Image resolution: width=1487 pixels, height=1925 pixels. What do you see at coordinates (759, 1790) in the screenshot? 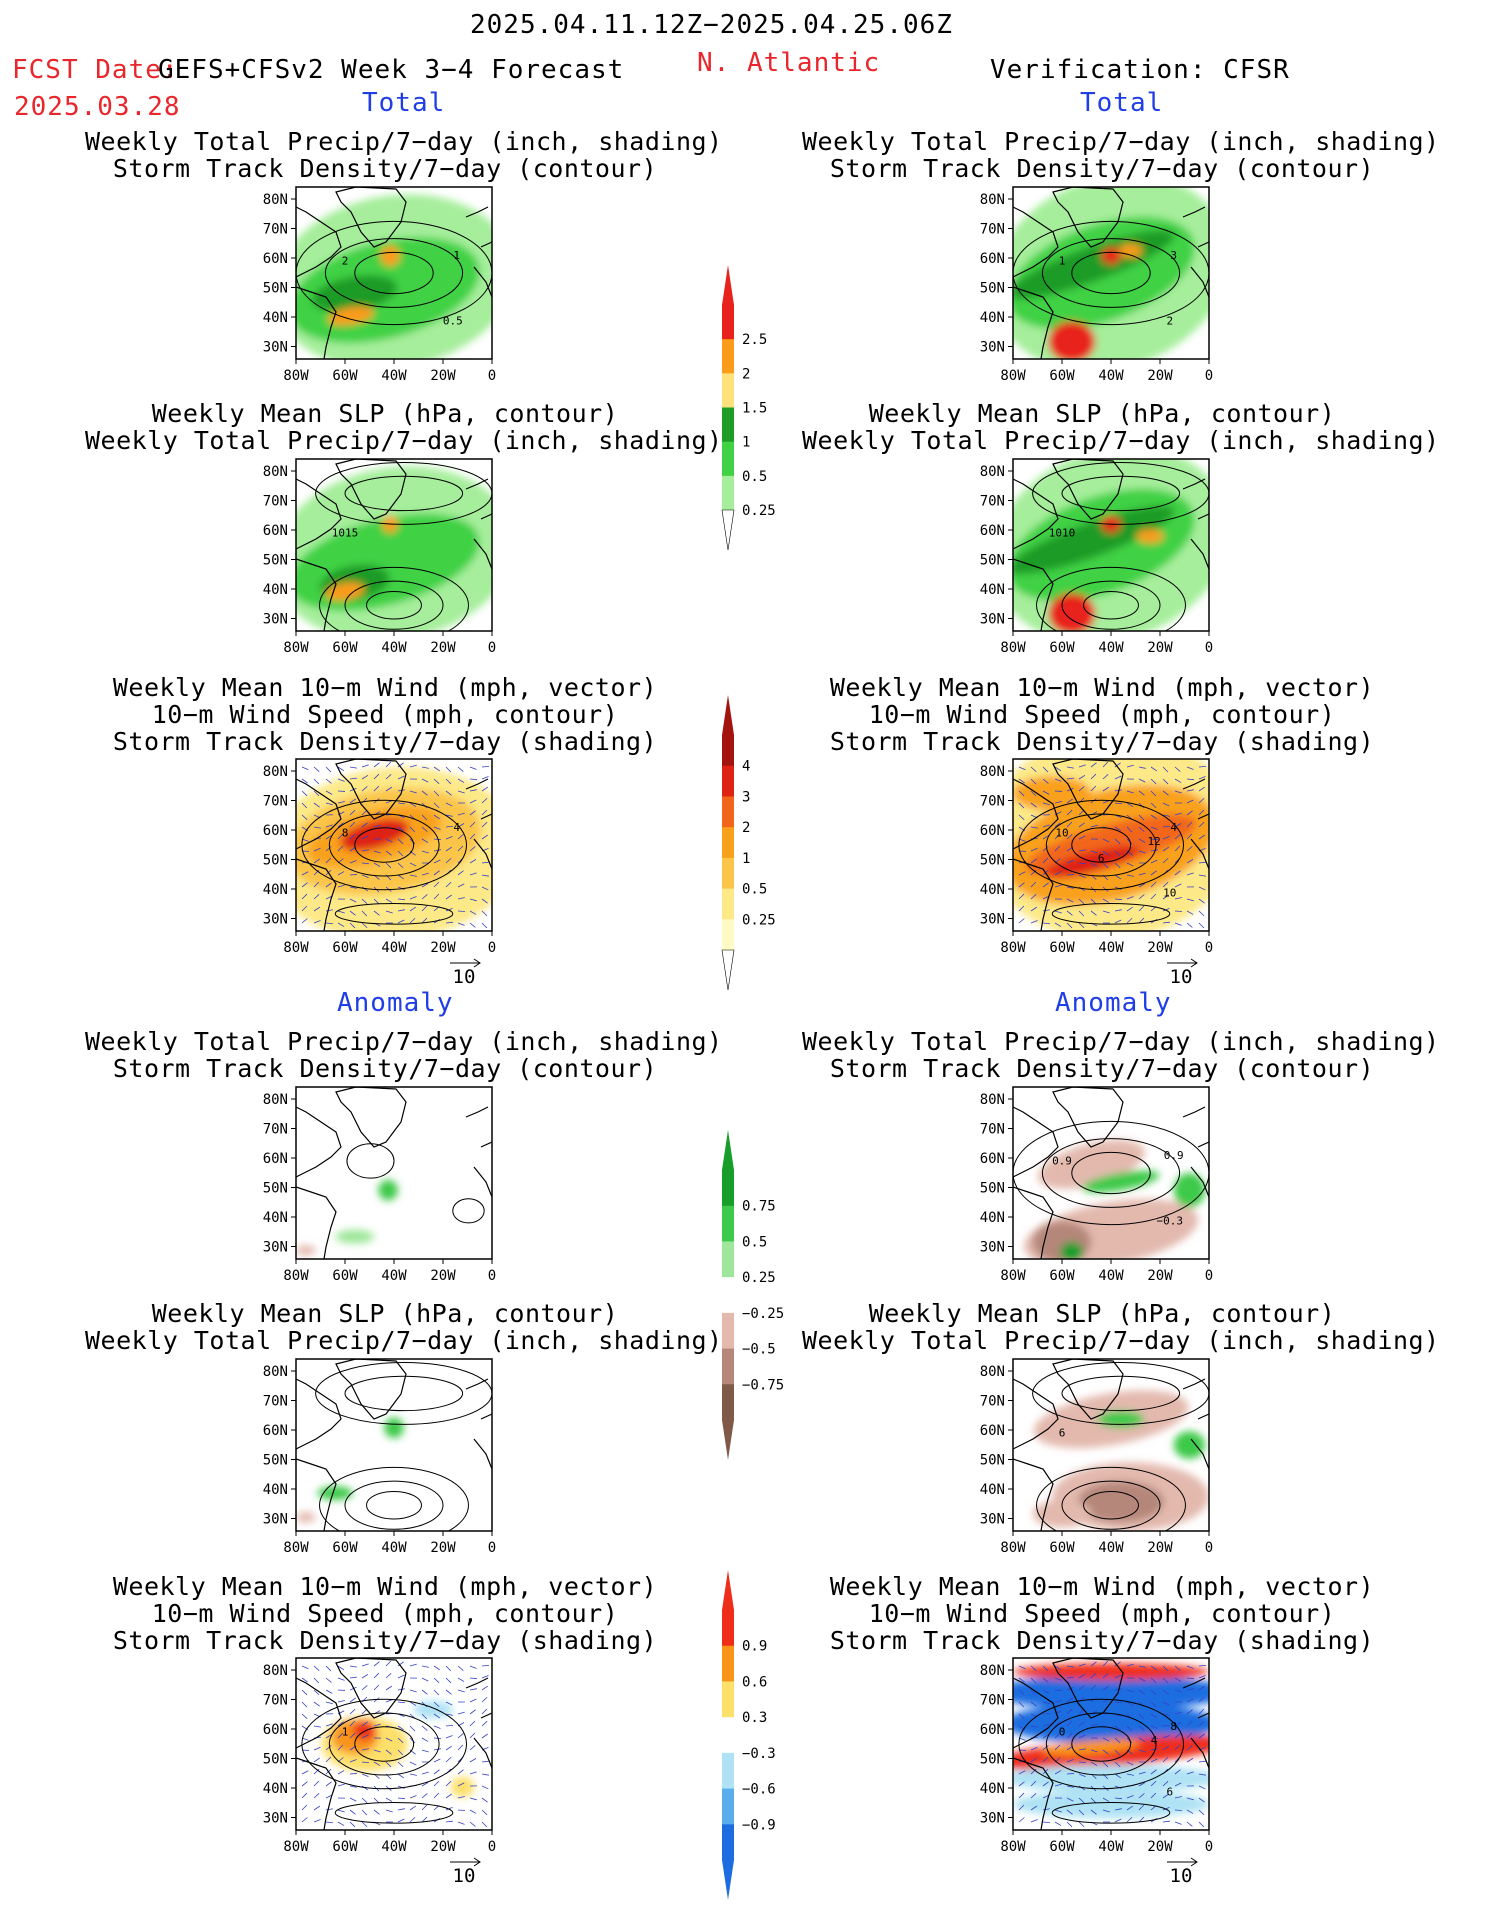
I see `colorbar-label: −0.6` at bounding box center [759, 1790].